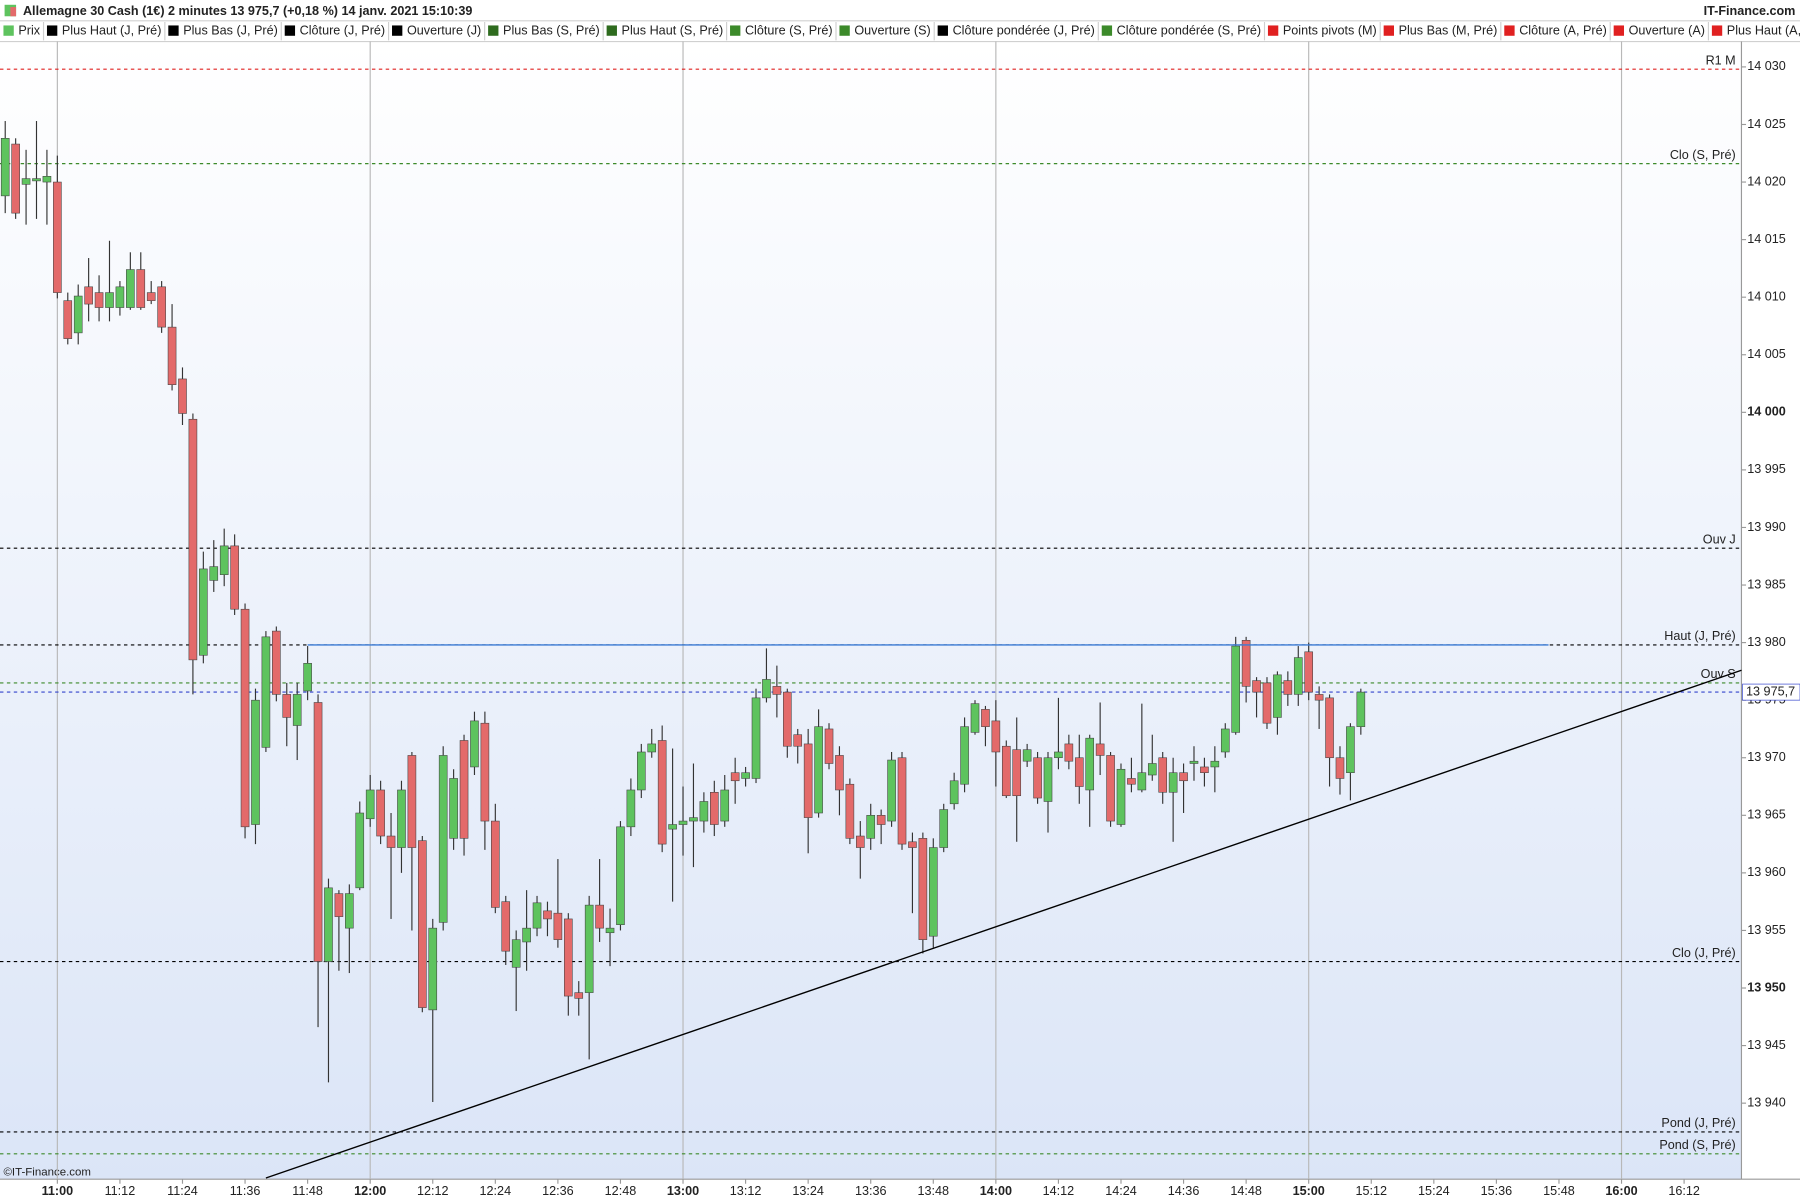  Describe the element at coordinates (558, 1191) in the screenshot. I see `x-tick-label: 12:36` at that location.